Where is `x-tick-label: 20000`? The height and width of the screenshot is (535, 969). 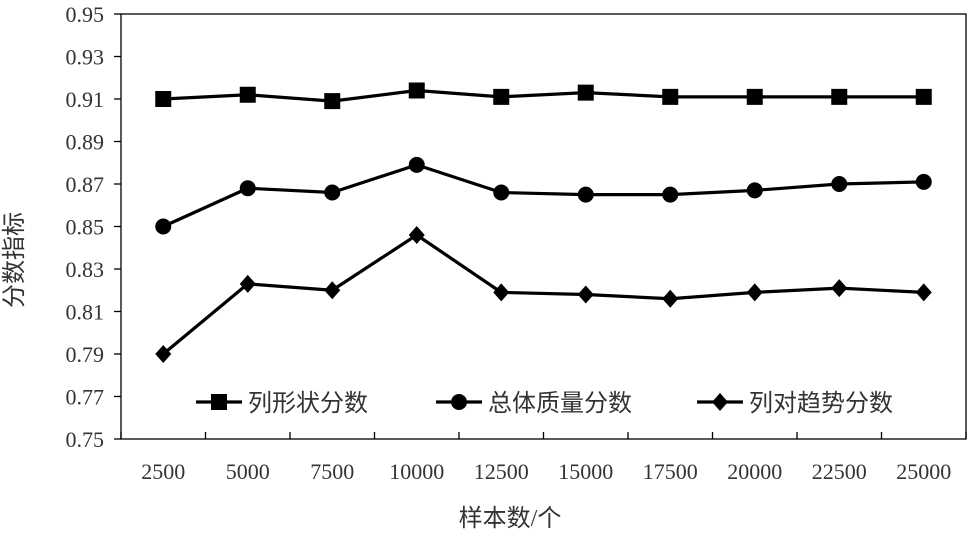 x-tick-label: 20000 is located at coordinates (754, 471).